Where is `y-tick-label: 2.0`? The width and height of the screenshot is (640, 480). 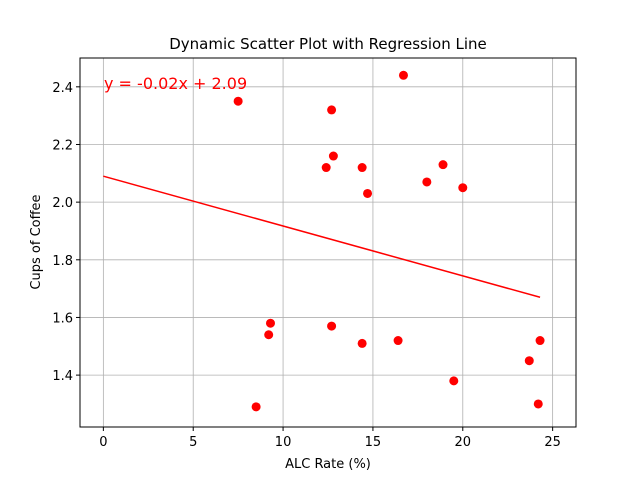
y-tick-label: 2.0 is located at coordinates (62, 203).